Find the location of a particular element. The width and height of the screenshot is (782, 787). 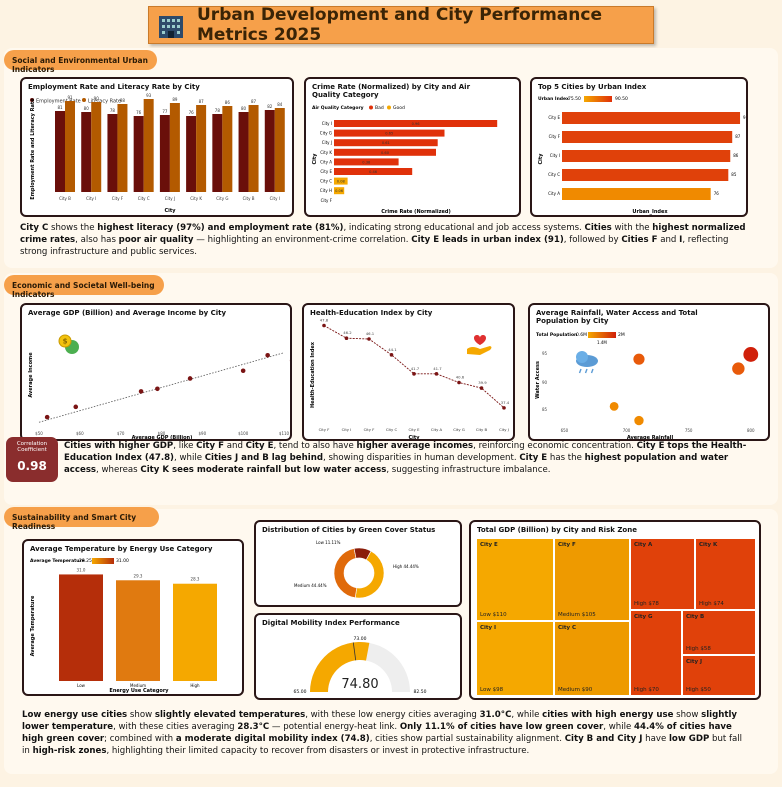

legend-gradient is located at coordinates (602, 335).